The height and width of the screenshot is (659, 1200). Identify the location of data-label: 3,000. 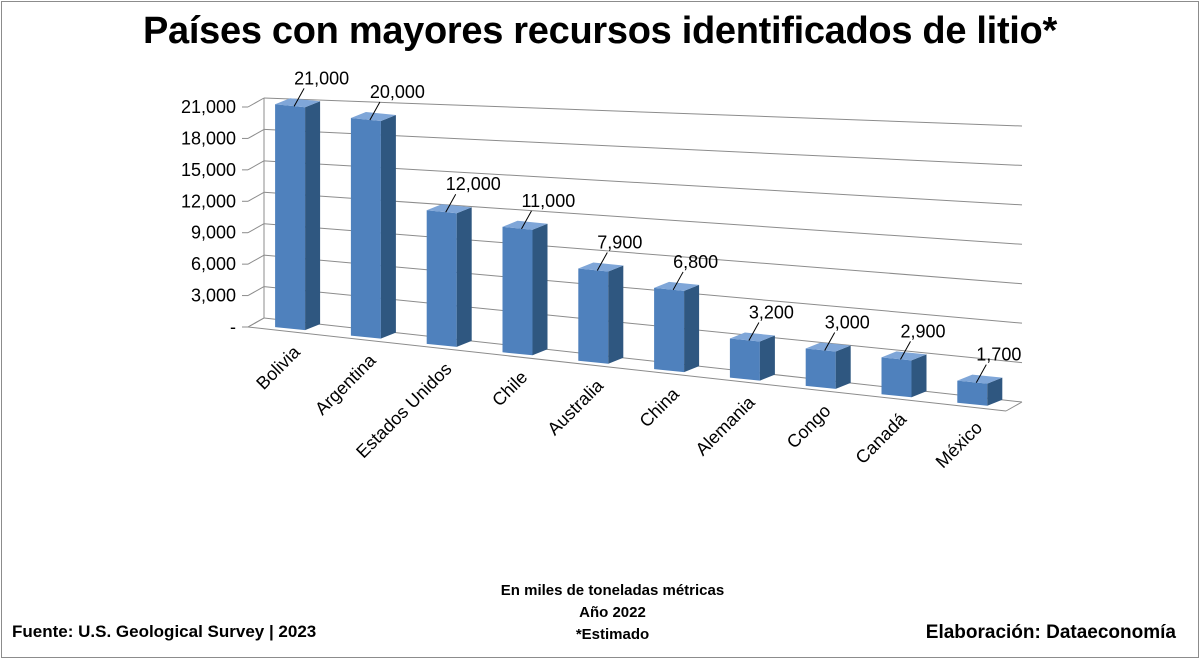
(847, 323).